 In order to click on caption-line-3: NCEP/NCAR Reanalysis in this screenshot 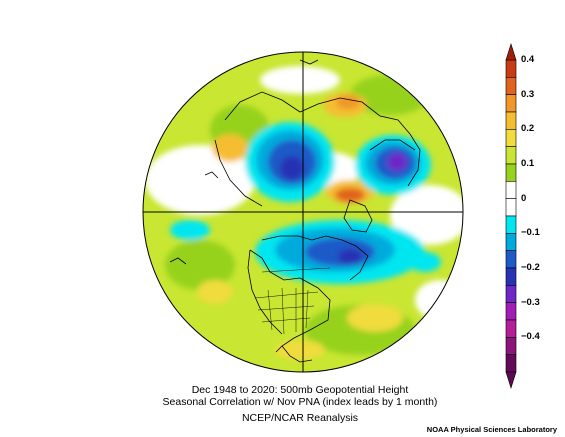, I will do `click(300, 418)`.